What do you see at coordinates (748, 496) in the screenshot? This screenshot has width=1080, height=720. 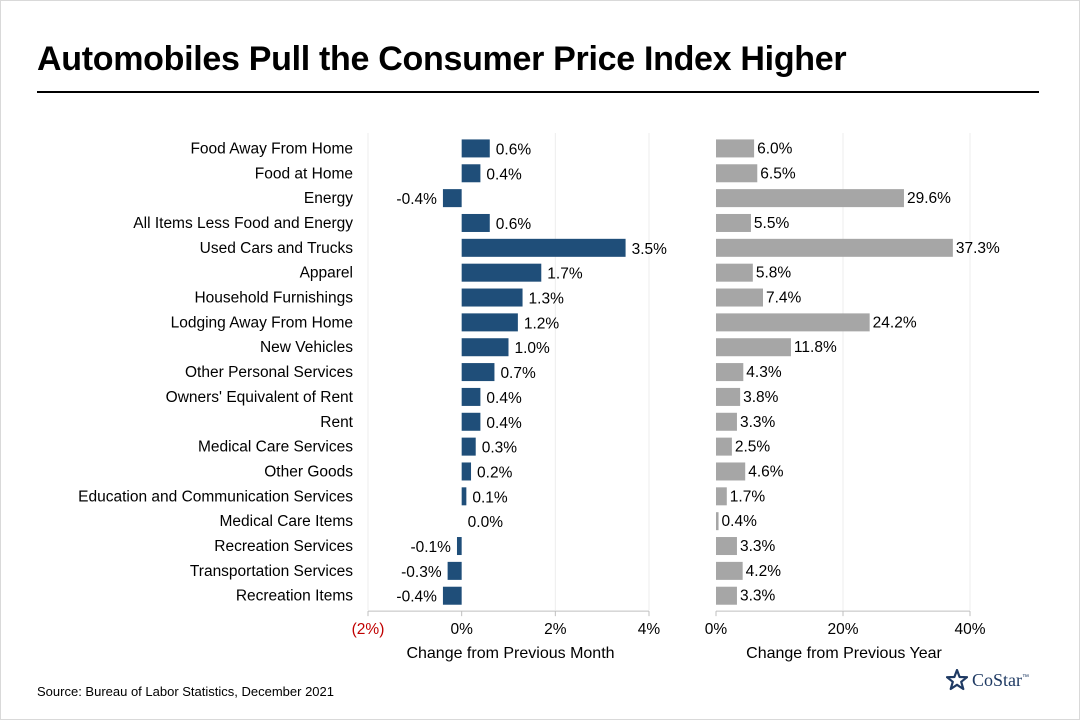 I see `data-label-year-14: 1.7%` at bounding box center [748, 496].